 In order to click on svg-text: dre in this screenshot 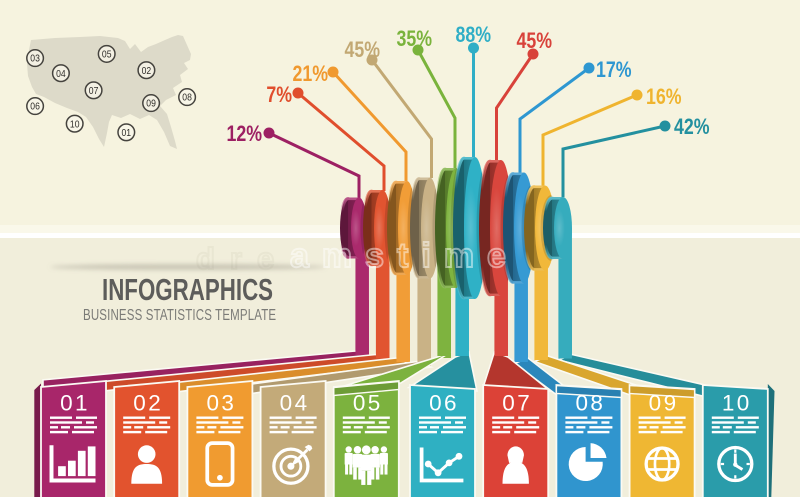, I will do `click(242, 258)`.